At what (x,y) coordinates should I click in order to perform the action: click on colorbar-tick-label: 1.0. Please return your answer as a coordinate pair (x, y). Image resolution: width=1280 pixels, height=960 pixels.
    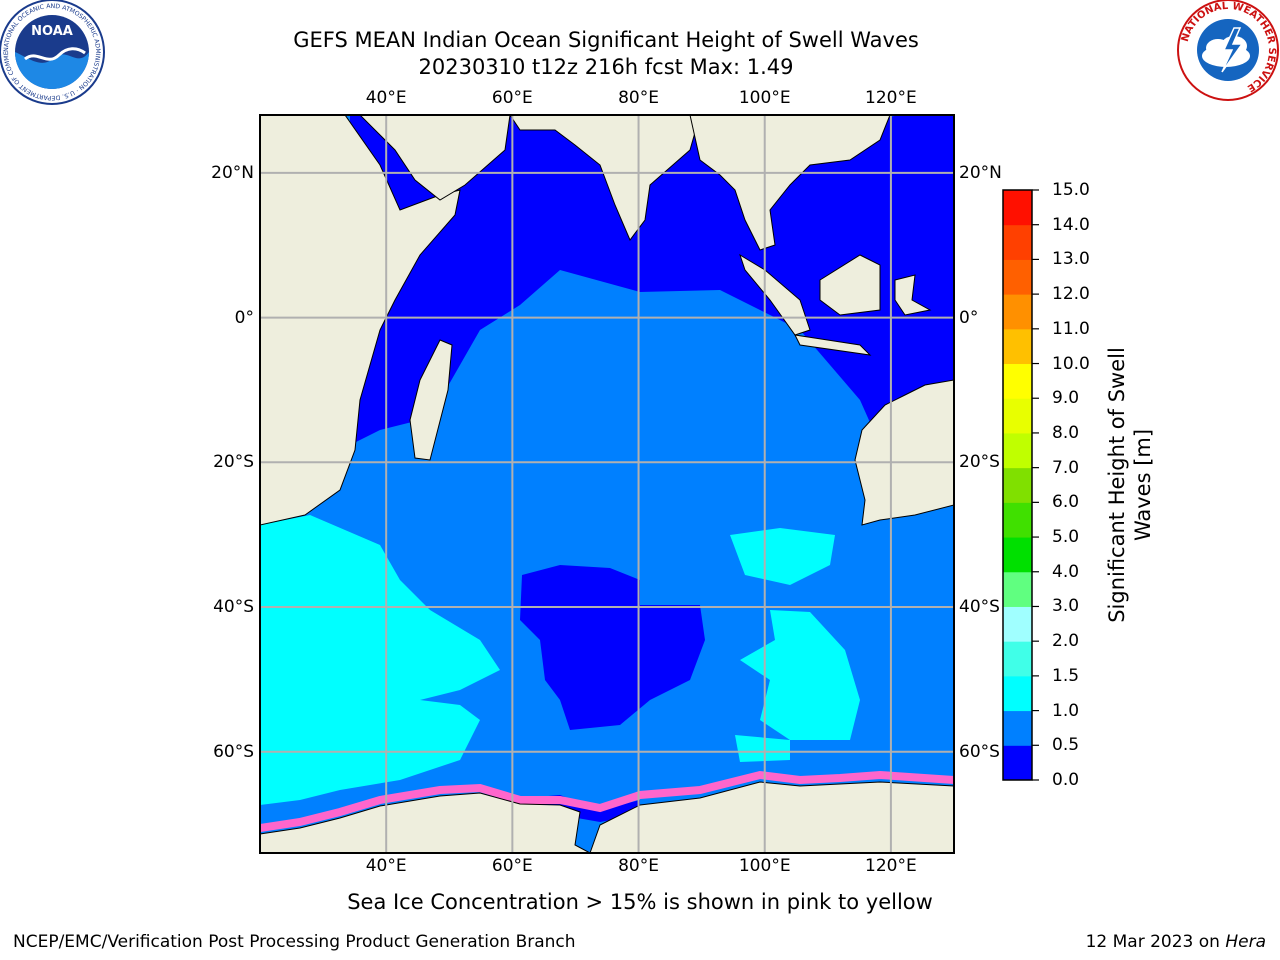
    Looking at the image, I should click on (1066, 710).